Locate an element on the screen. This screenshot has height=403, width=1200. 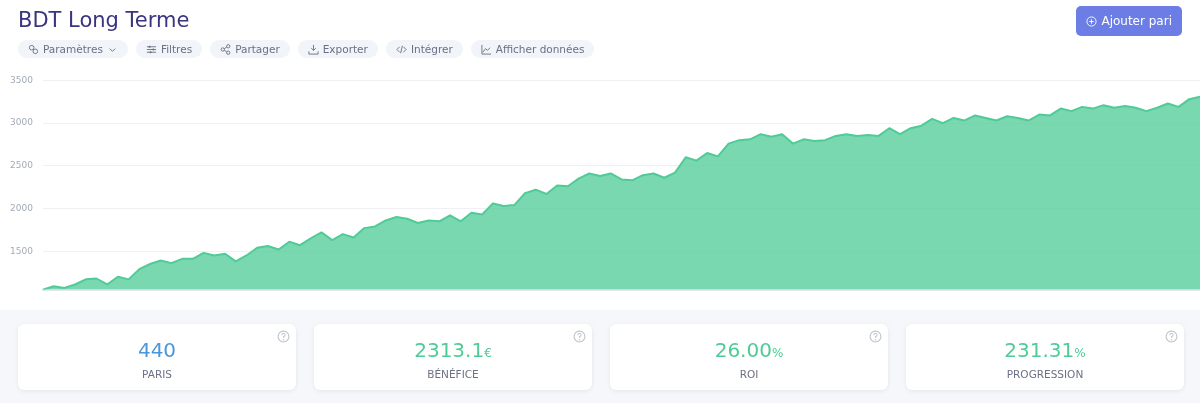
y-tick-label: 3500 is located at coordinates (22, 79).